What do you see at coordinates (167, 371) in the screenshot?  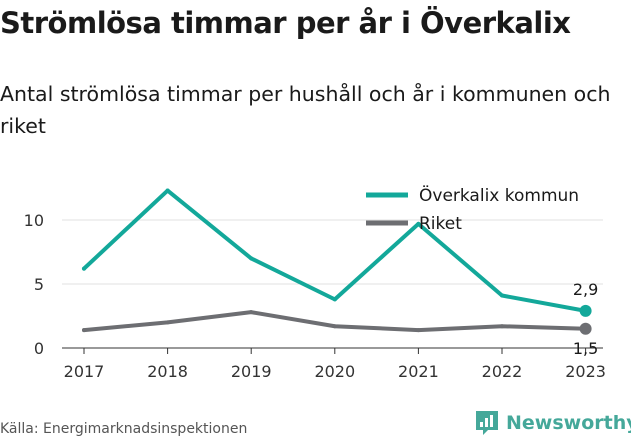 I see `x-tick-label: 2018` at bounding box center [167, 371].